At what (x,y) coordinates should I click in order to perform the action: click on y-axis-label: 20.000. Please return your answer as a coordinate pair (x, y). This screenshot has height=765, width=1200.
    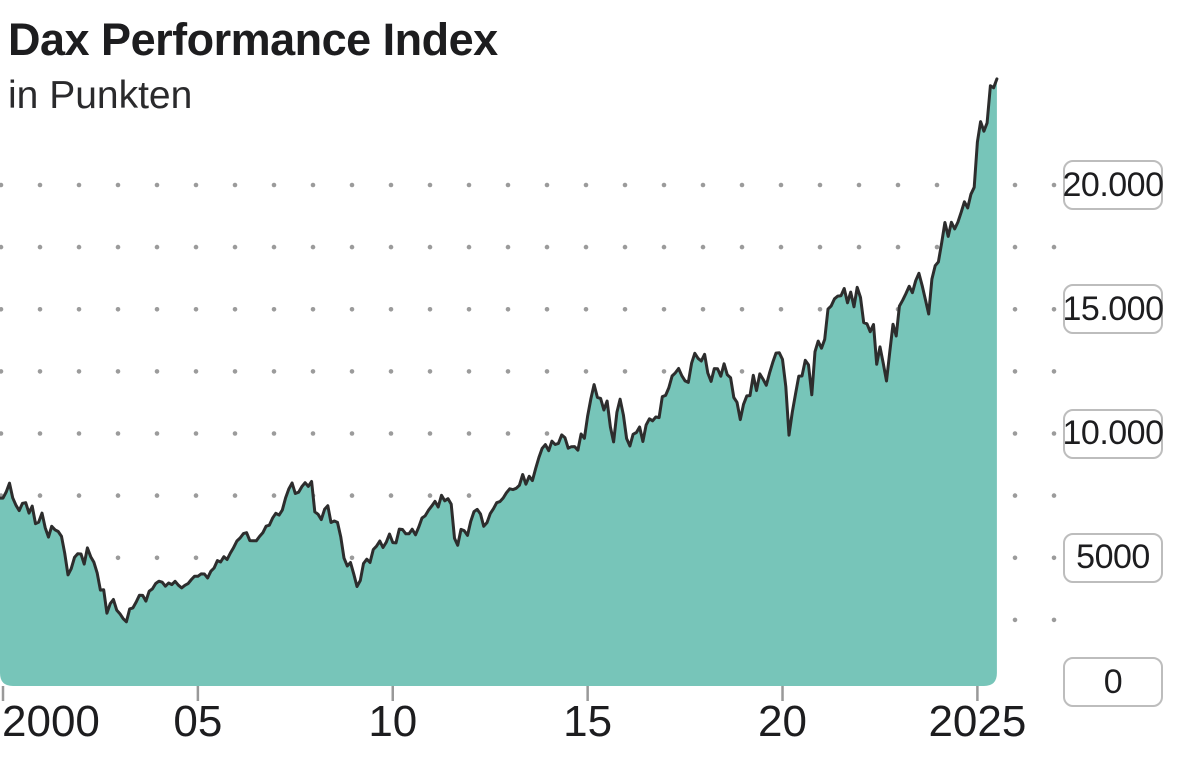
    Looking at the image, I should click on (1113, 185).